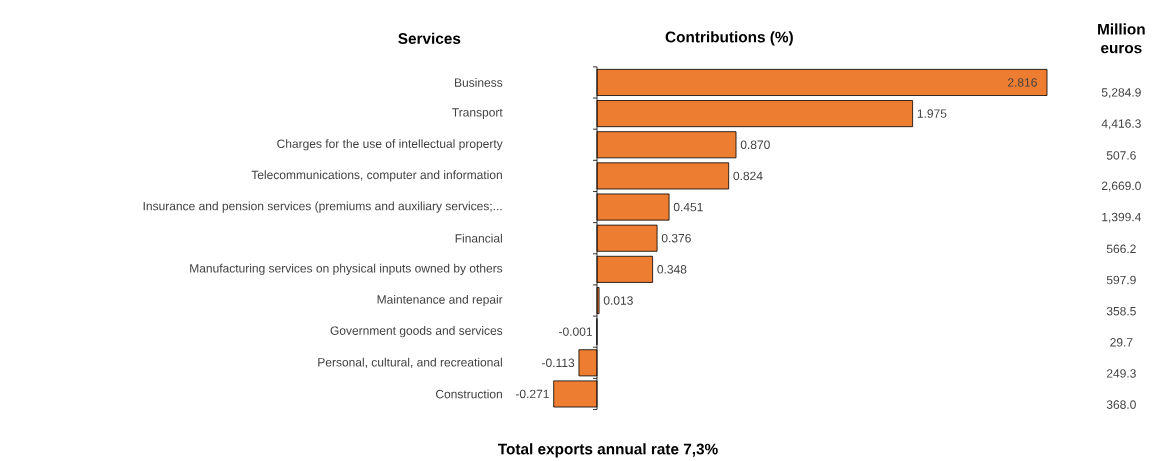  Describe the element at coordinates (416, 332) in the screenshot. I see `y-tick-label: Government goods and services` at that location.